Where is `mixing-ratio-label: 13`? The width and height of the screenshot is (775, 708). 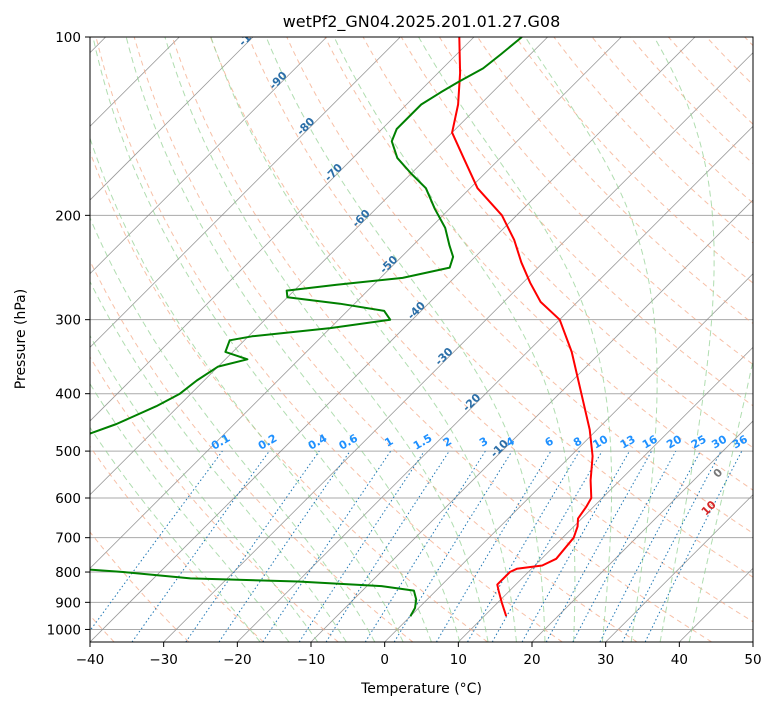 mixing-ratio-label: 13 is located at coordinates (628, 442).